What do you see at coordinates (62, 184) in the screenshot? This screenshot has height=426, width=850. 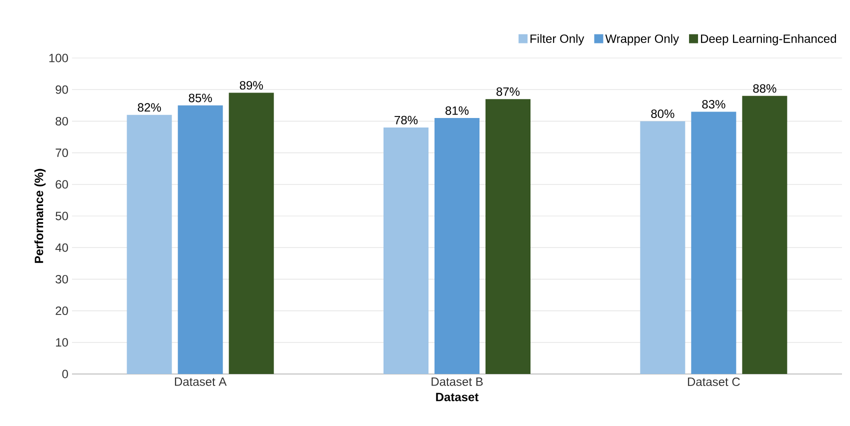 I see `y-tick-label: 60` at bounding box center [62, 184].